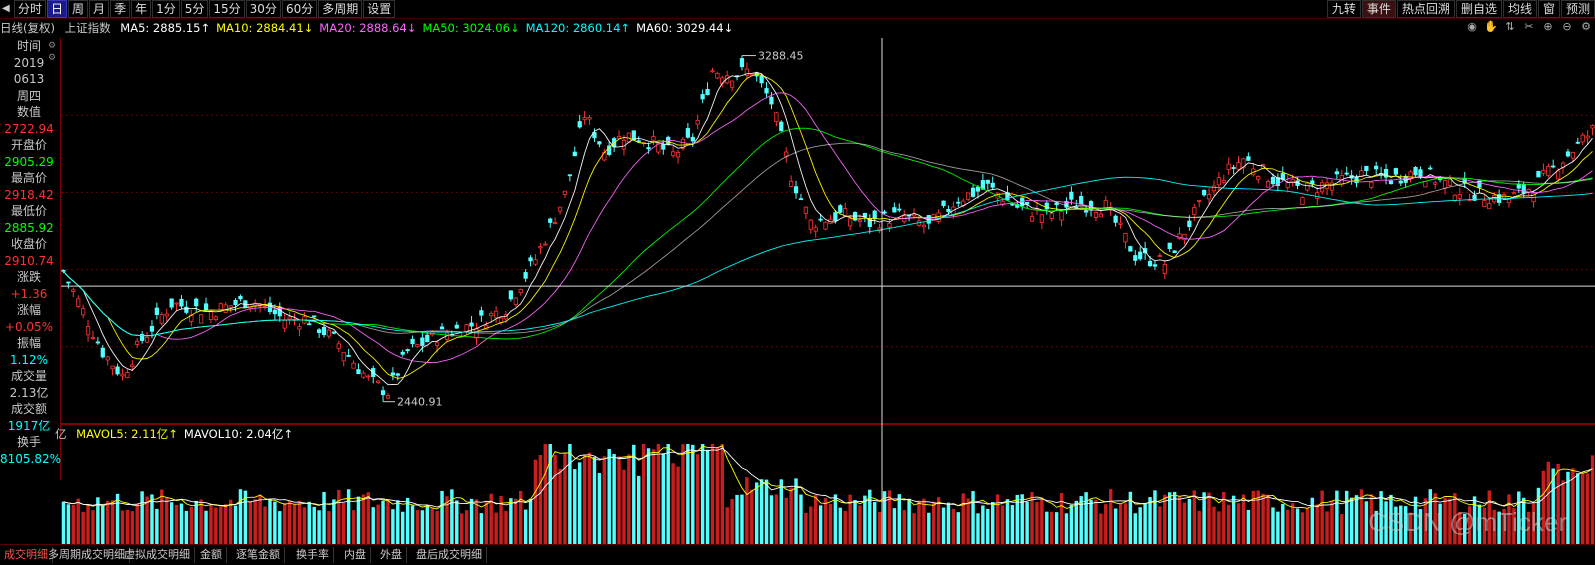 The width and height of the screenshot is (1595, 565). What do you see at coordinates (1478, 9) in the screenshot?
I see `function-tab: 删自选` at bounding box center [1478, 9].